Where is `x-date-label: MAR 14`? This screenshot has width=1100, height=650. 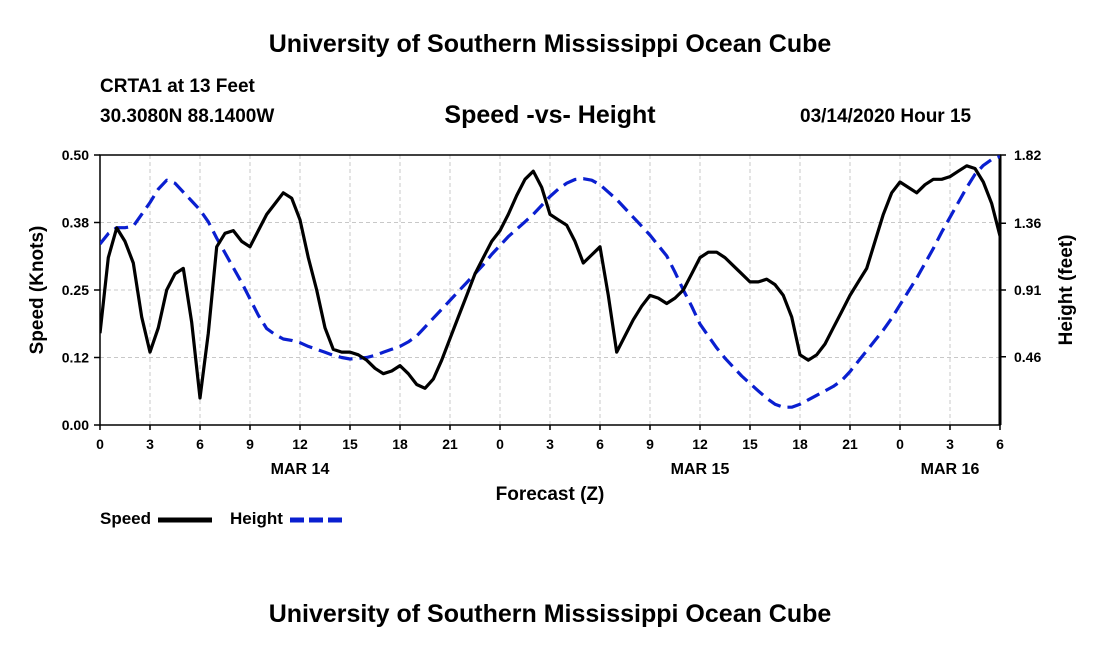 x-date-label: MAR 14 is located at coordinates (300, 469).